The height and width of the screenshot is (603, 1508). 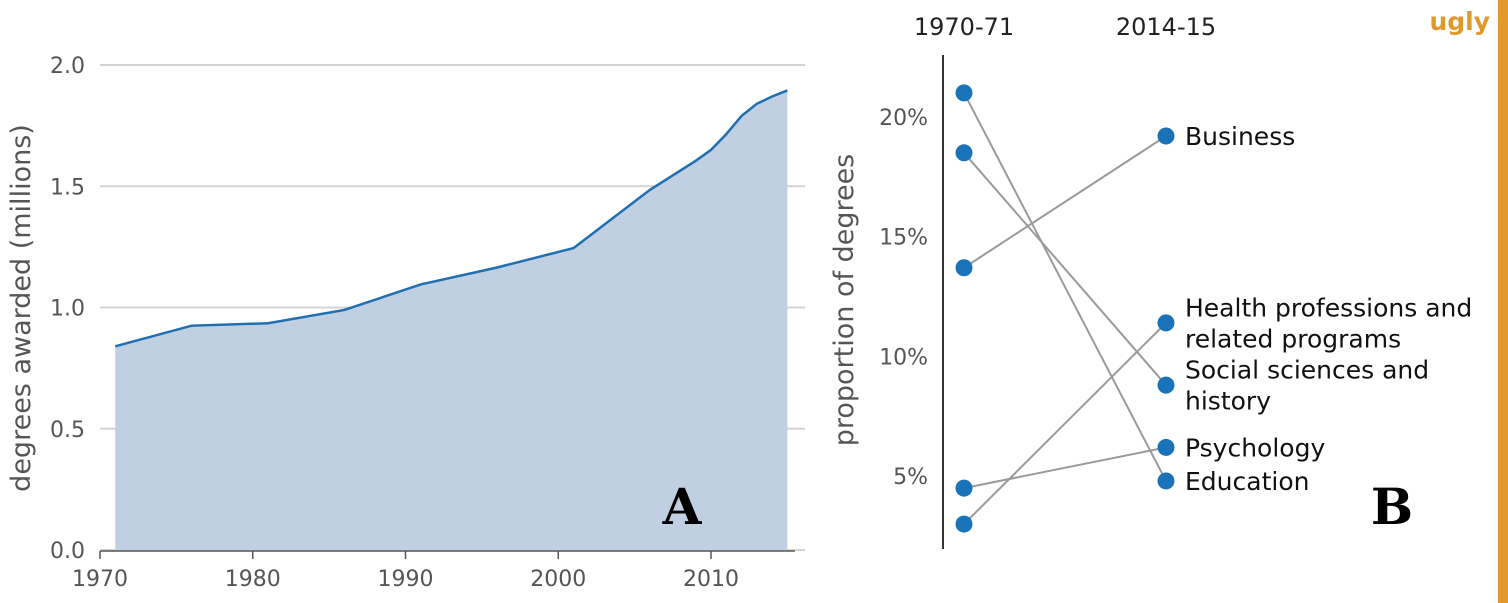 I want to click on panel-a-y-tick-label: 2.0, so click(x=67, y=66).